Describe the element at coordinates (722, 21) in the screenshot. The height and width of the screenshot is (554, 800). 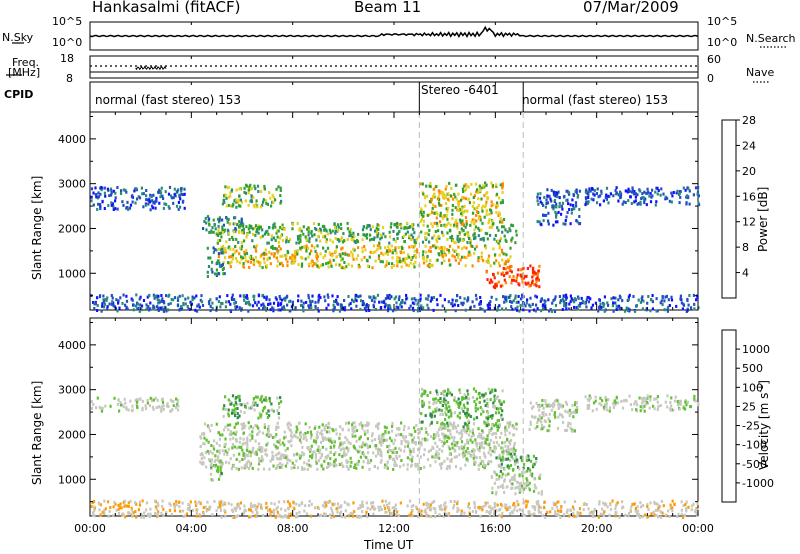
I see `nsearch-tick-high: 10^5` at that location.